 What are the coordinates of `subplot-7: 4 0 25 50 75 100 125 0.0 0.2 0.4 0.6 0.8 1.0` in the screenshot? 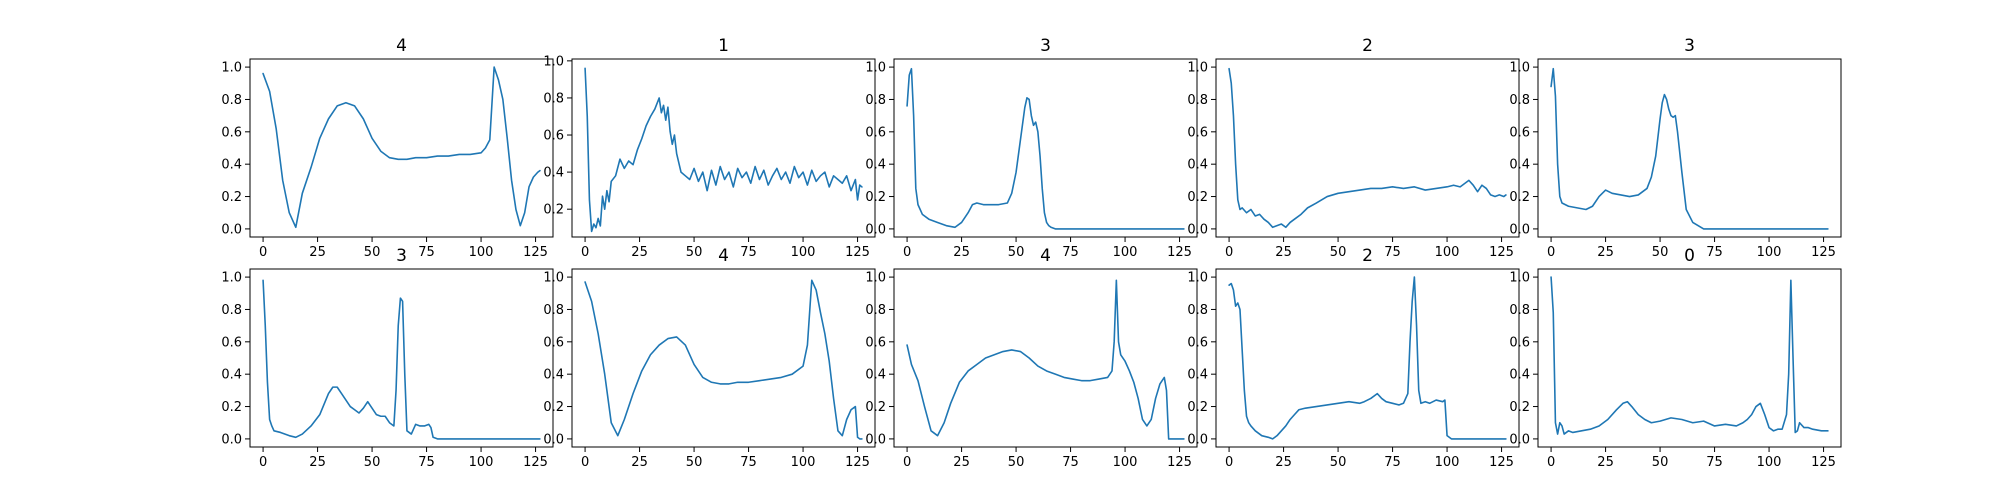 It's located at (709, 358).